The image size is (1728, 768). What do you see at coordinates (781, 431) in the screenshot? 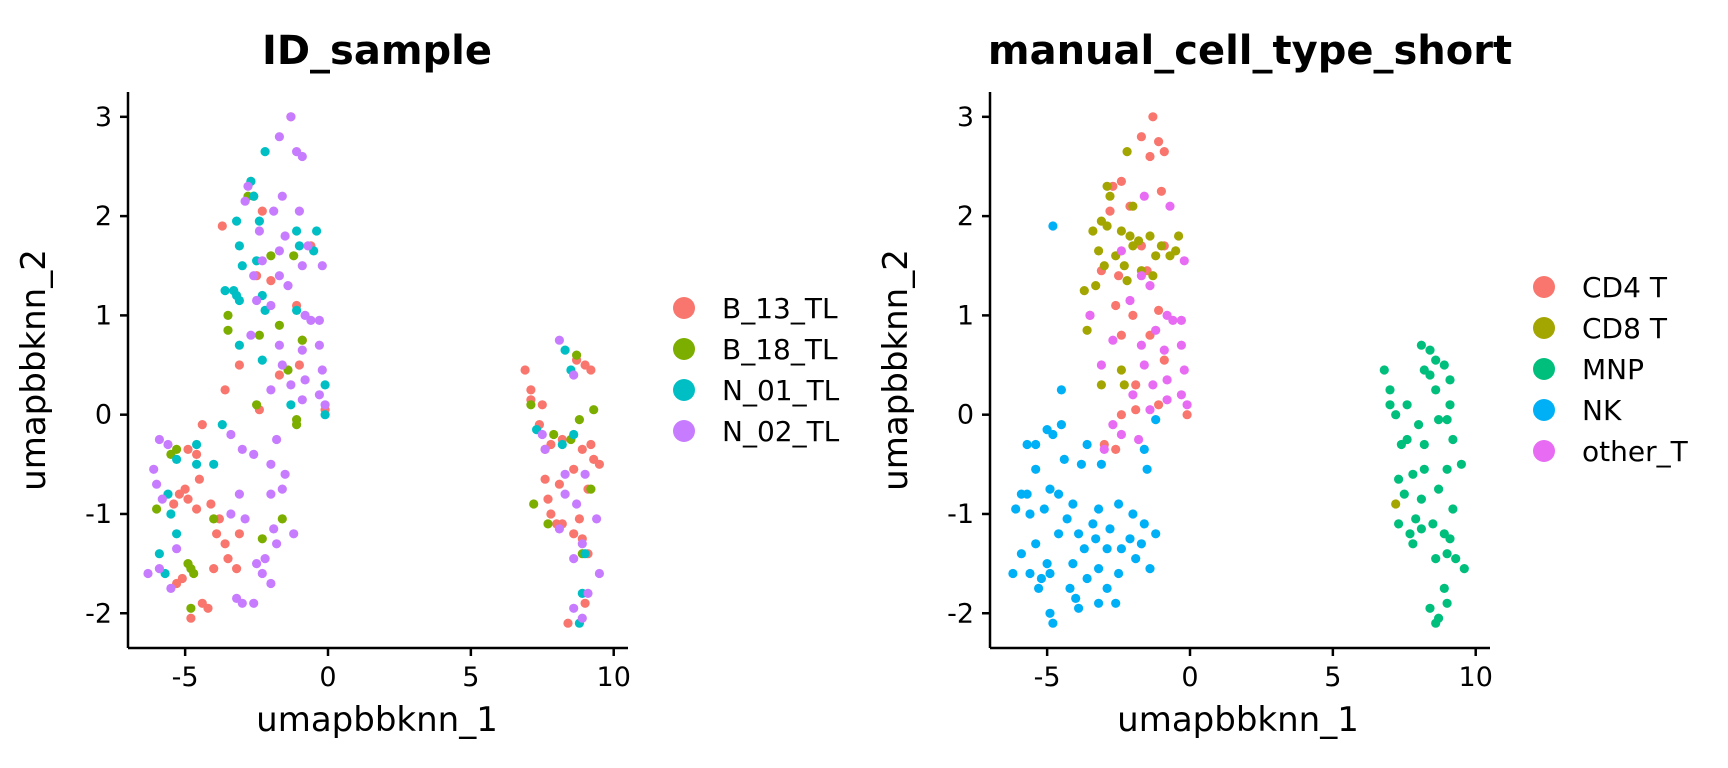
I see `panel-1-legend-label-n-02-tl: N_02_TL` at bounding box center [781, 431].